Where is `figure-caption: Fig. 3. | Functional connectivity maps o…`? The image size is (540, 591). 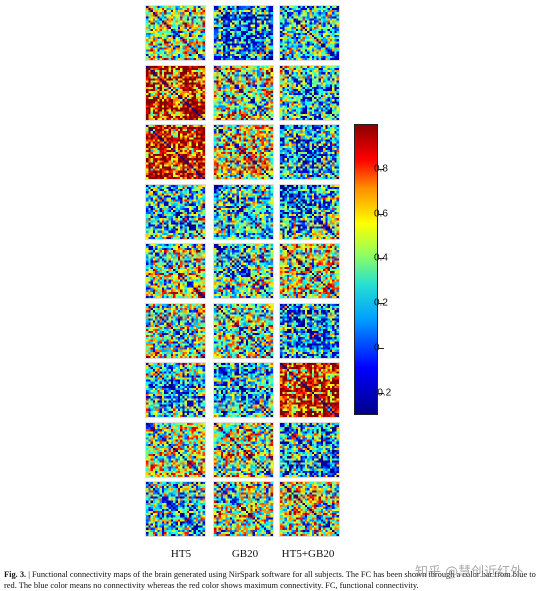 figure-caption: Fig. 3. | Functional connectivity maps o… is located at coordinates (270, 580).